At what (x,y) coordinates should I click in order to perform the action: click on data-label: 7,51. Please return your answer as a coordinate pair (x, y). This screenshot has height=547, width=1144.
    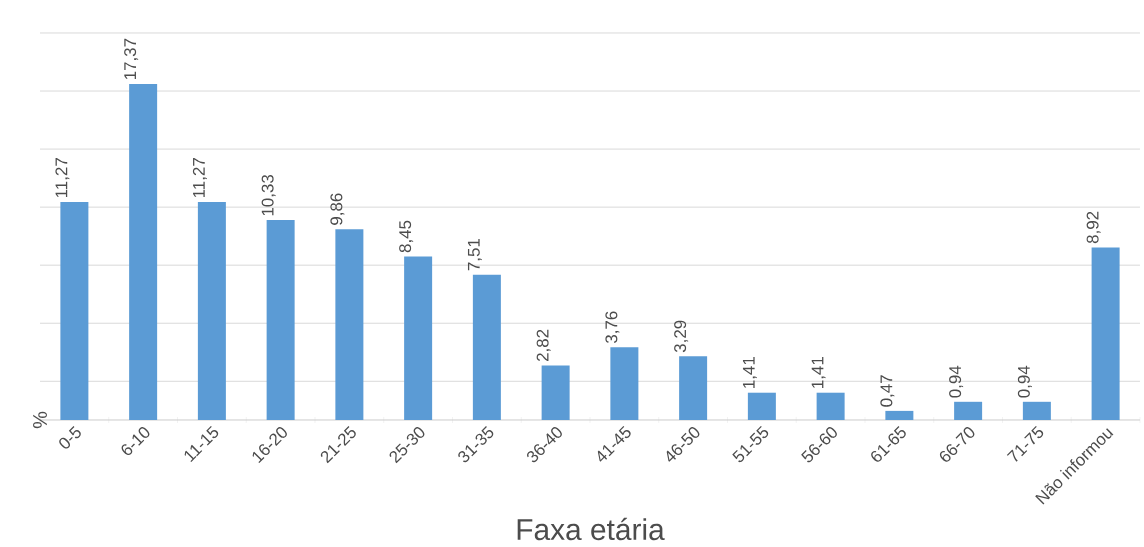
    Looking at the image, I should click on (474, 255).